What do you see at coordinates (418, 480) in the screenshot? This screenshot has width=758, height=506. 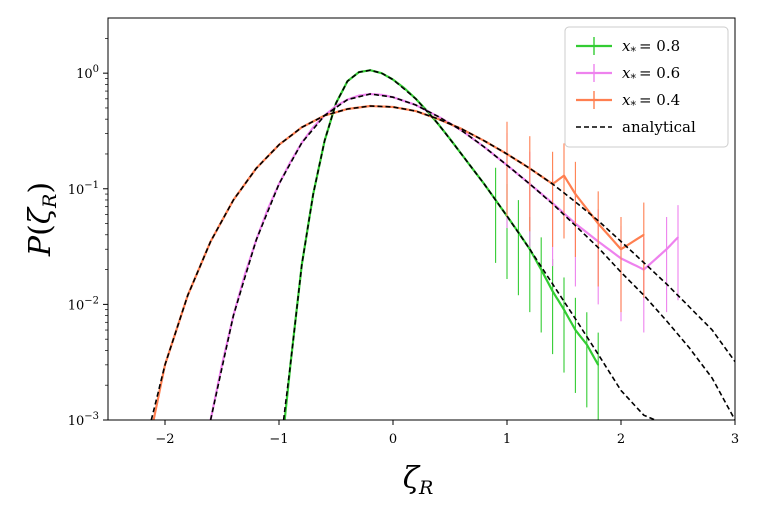 I see `x-axis-label: ζR` at bounding box center [418, 480].